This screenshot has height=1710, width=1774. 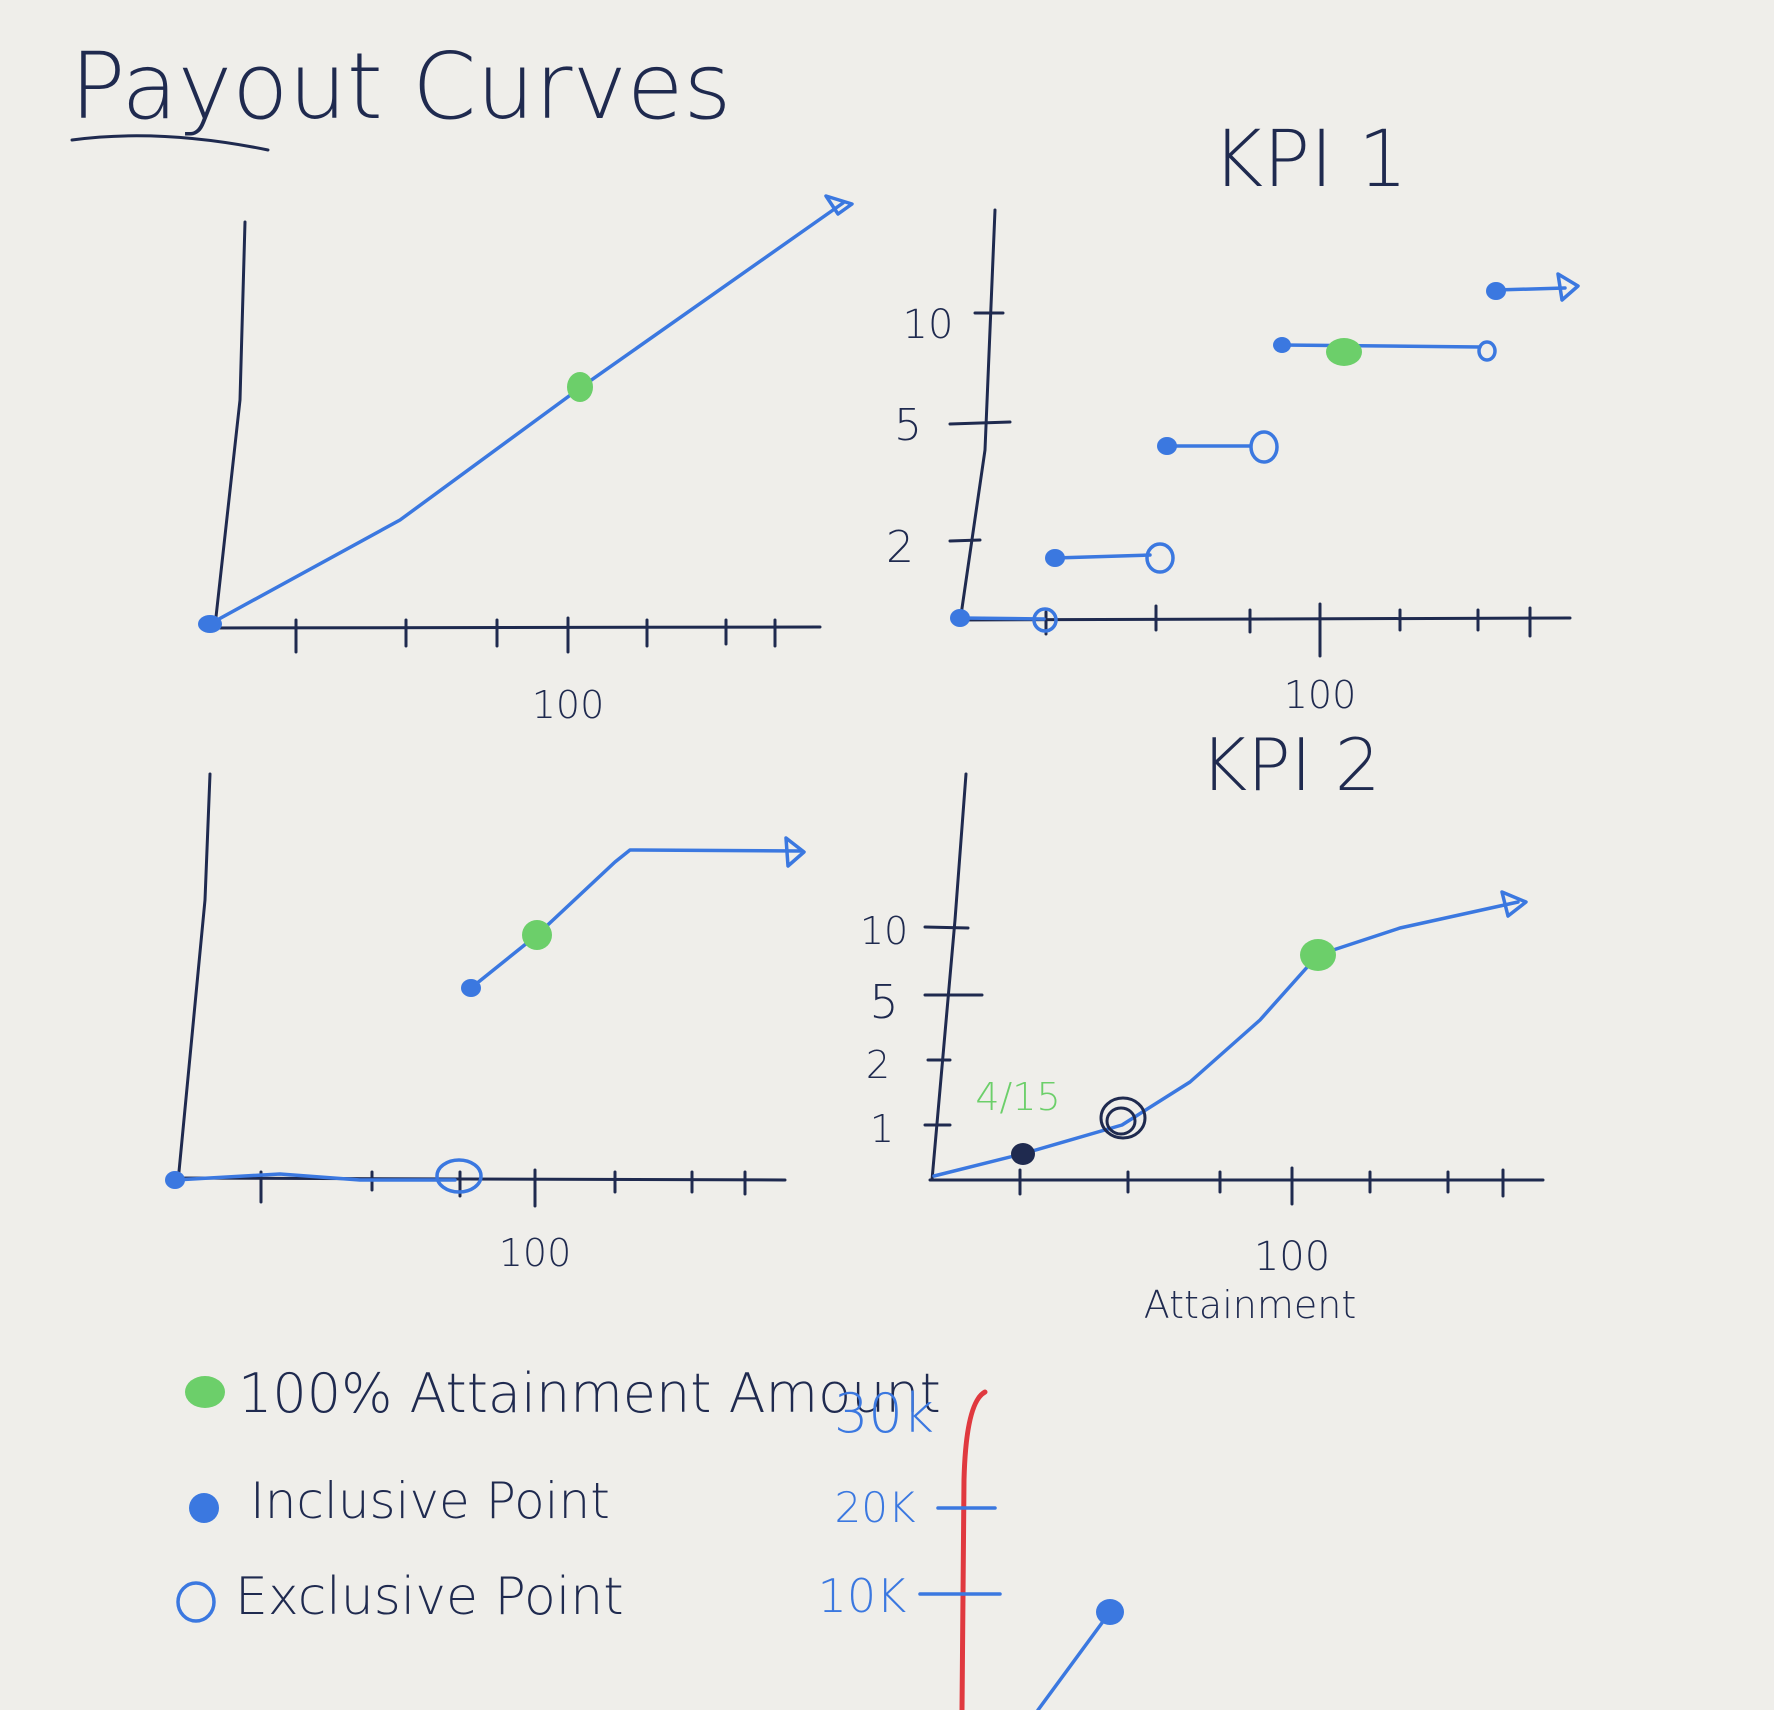 What do you see at coordinates (1290, 765) in the screenshot?
I see `kpi2-title: KPI 2` at bounding box center [1290, 765].